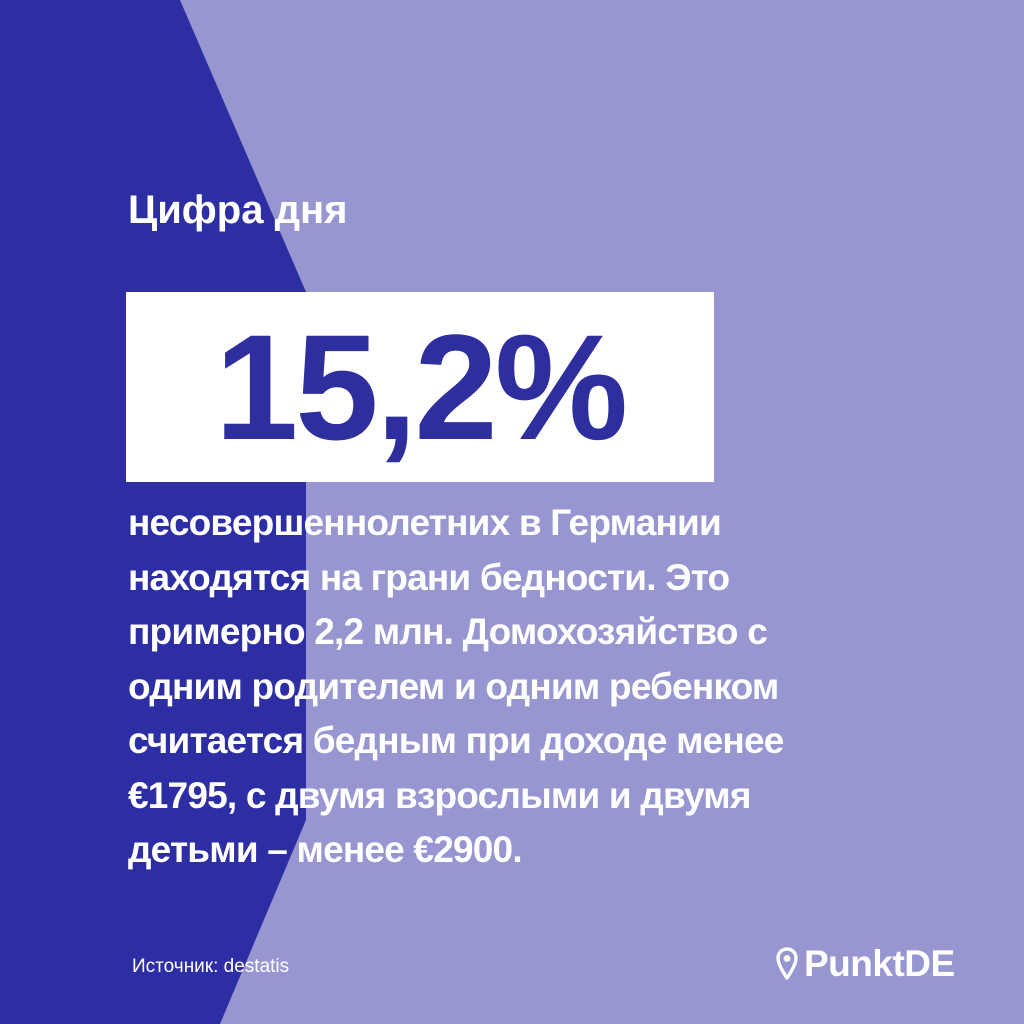 This screenshot has height=1024, width=1024. I want to click on logo: PunktDE, so click(865, 964).